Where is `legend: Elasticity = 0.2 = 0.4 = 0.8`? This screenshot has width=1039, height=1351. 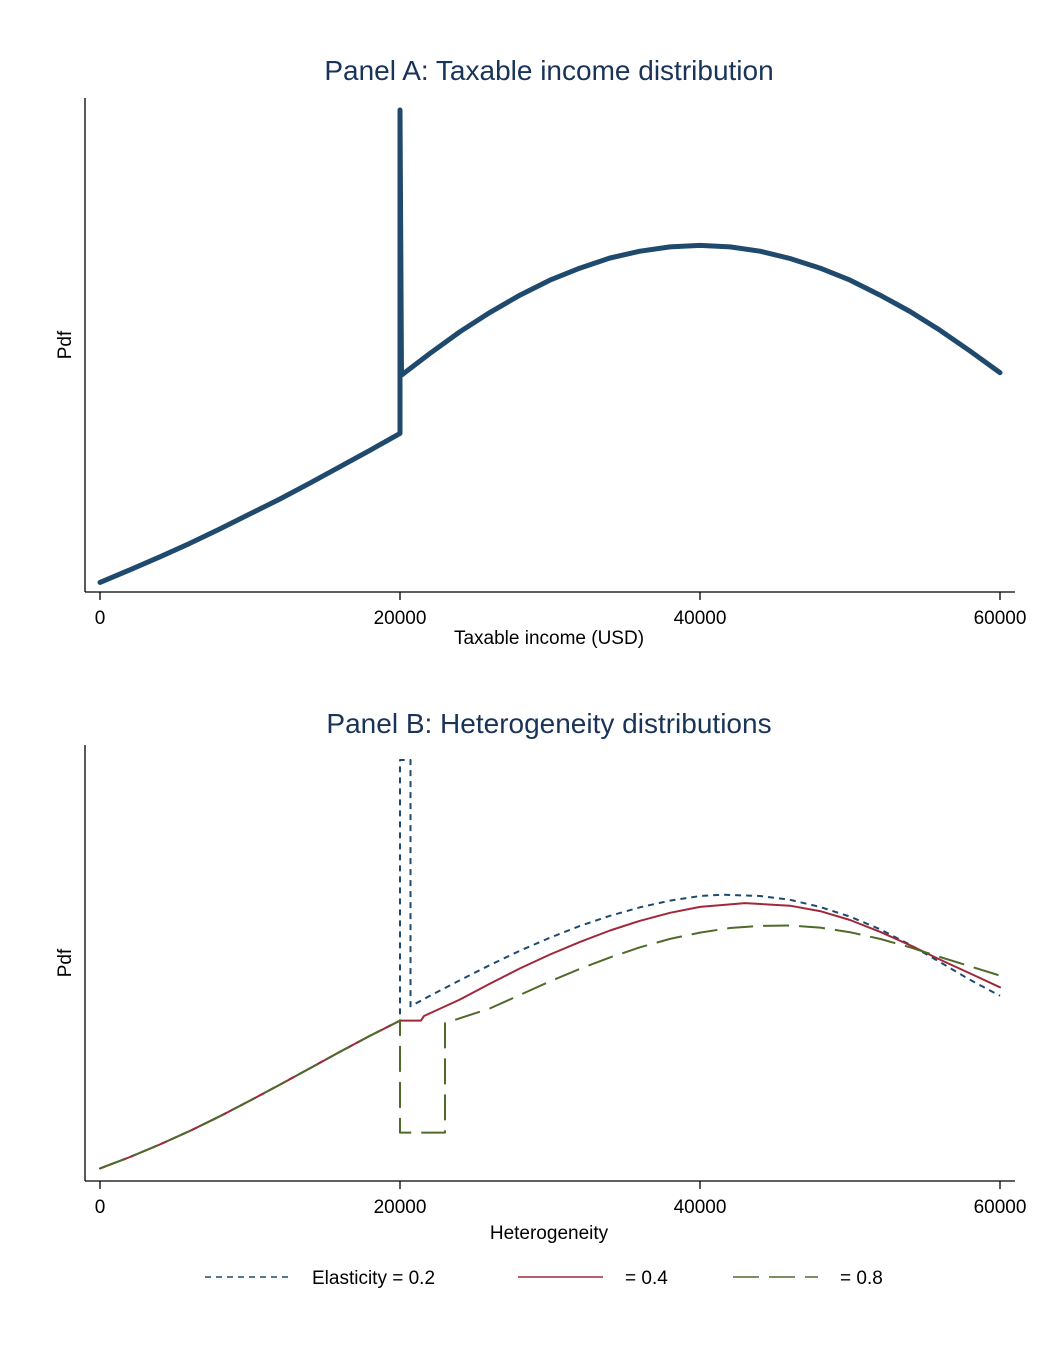
legend: Elasticity = 0.2 = 0.4 = 0.8 is located at coordinates (544, 1278).